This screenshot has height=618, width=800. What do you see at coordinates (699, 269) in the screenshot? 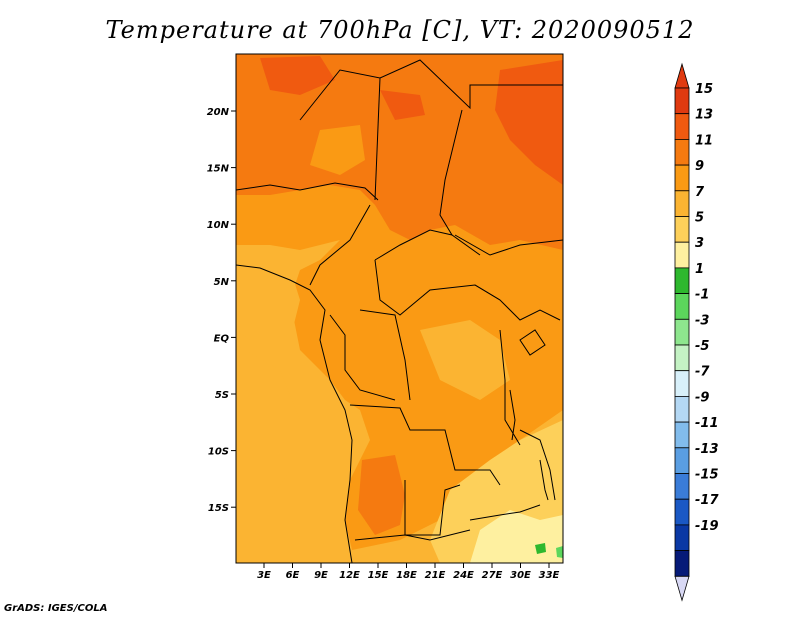
I see `colorbar-label: 1` at bounding box center [699, 269].